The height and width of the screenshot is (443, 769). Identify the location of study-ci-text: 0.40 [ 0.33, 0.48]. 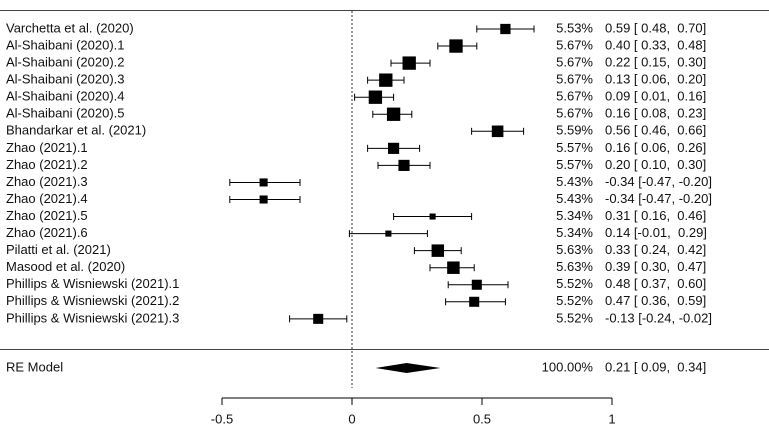
(655, 44).